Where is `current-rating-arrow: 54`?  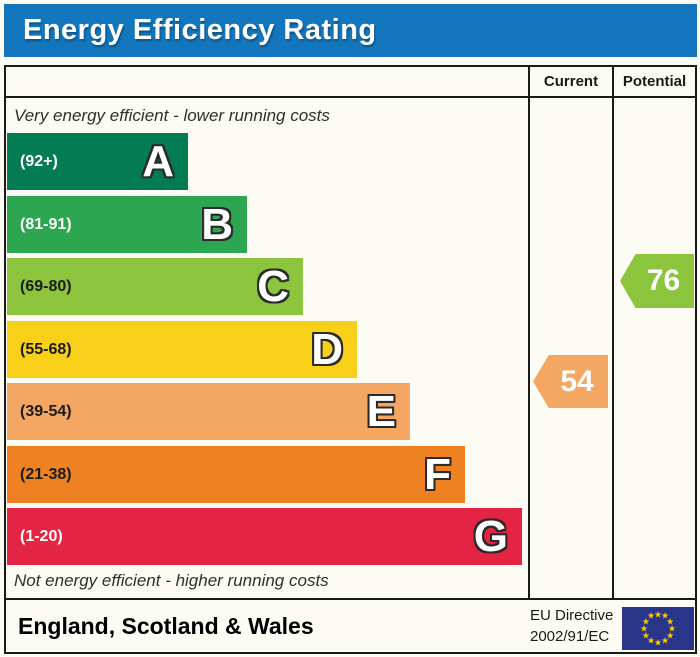 current-rating-arrow: 54 is located at coordinates (570, 381).